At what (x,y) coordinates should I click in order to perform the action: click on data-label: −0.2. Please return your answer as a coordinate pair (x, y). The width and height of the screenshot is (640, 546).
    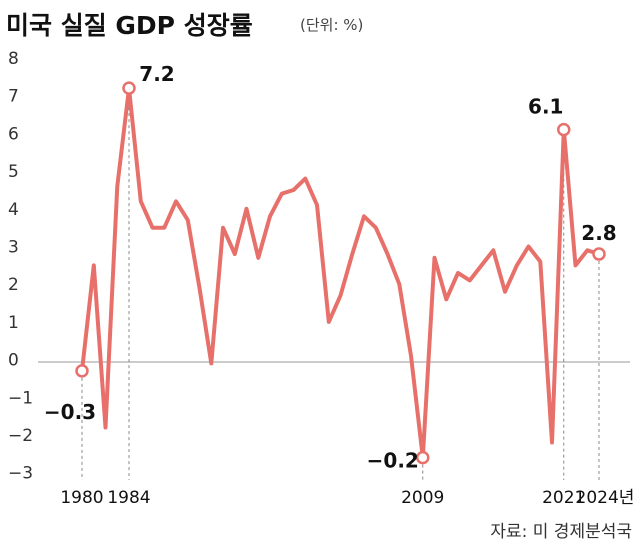
    Looking at the image, I should click on (393, 461).